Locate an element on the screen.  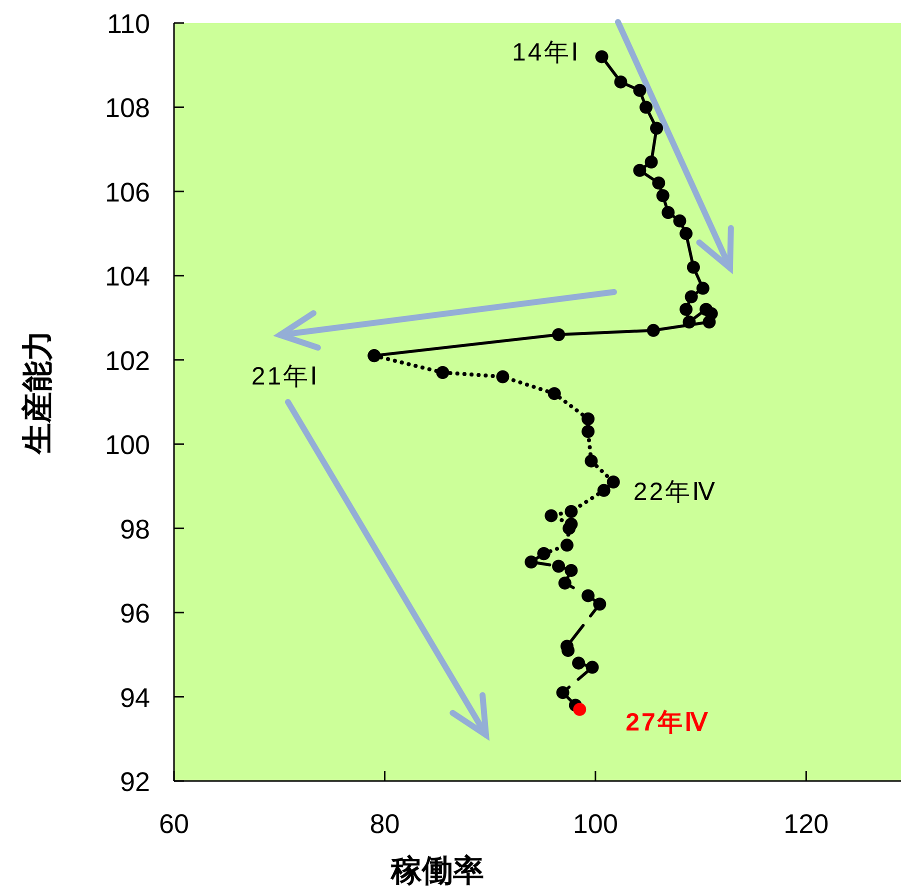
x-tick-label: 60 is located at coordinates (174, 824).